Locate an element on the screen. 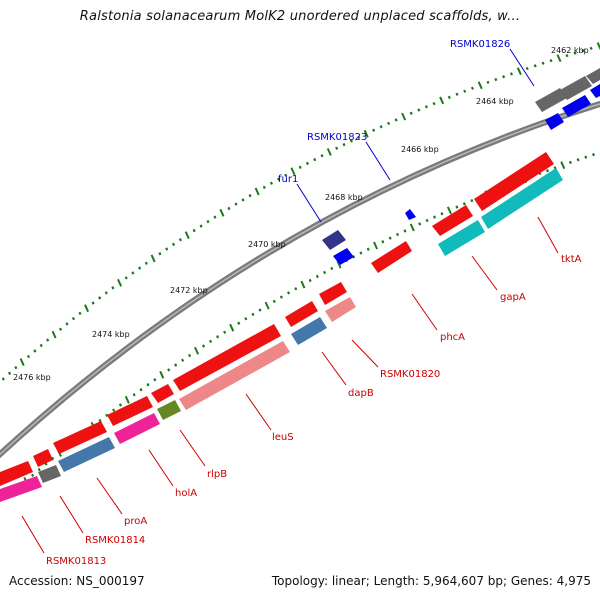  gene-label-dapB: dapB is located at coordinates (361, 393).